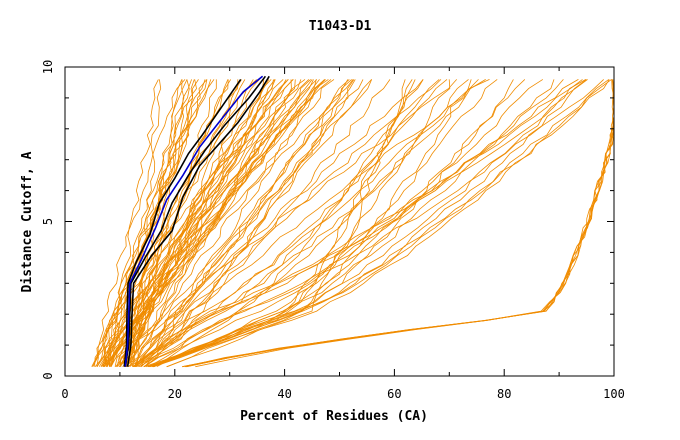  I want to click on x-tick-label: 100, so click(614, 394).